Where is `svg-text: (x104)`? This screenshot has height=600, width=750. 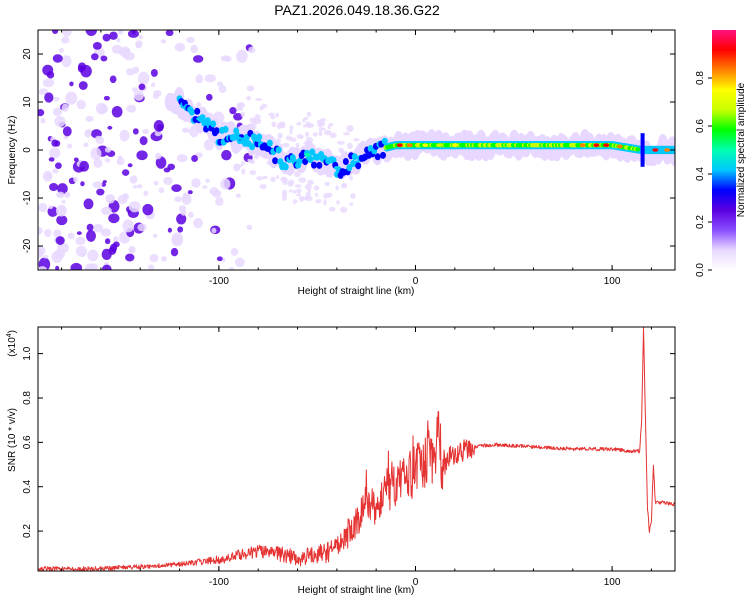 svg-text: (x104) is located at coordinates (12, 343).